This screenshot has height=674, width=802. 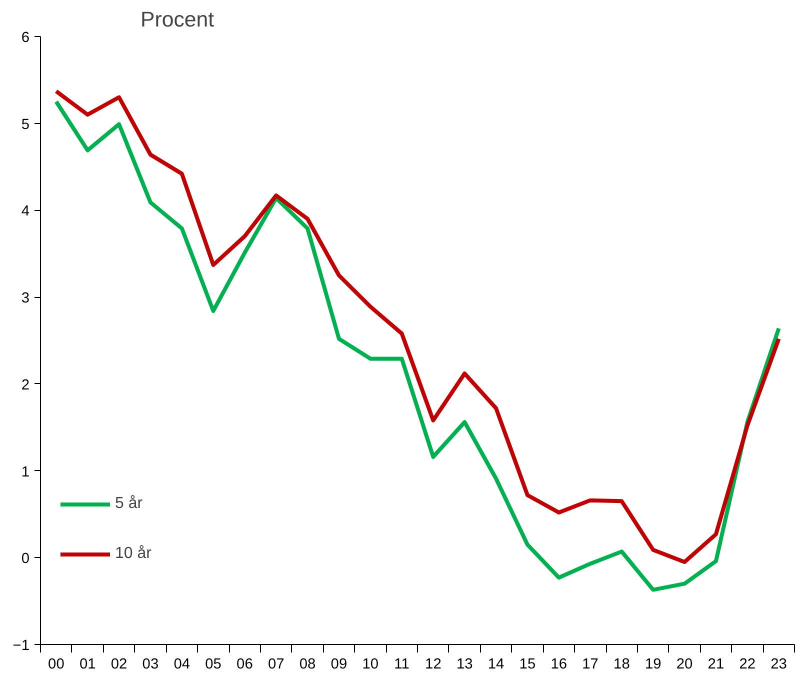 I want to click on x-tick-label: 03, so click(x=150, y=664).